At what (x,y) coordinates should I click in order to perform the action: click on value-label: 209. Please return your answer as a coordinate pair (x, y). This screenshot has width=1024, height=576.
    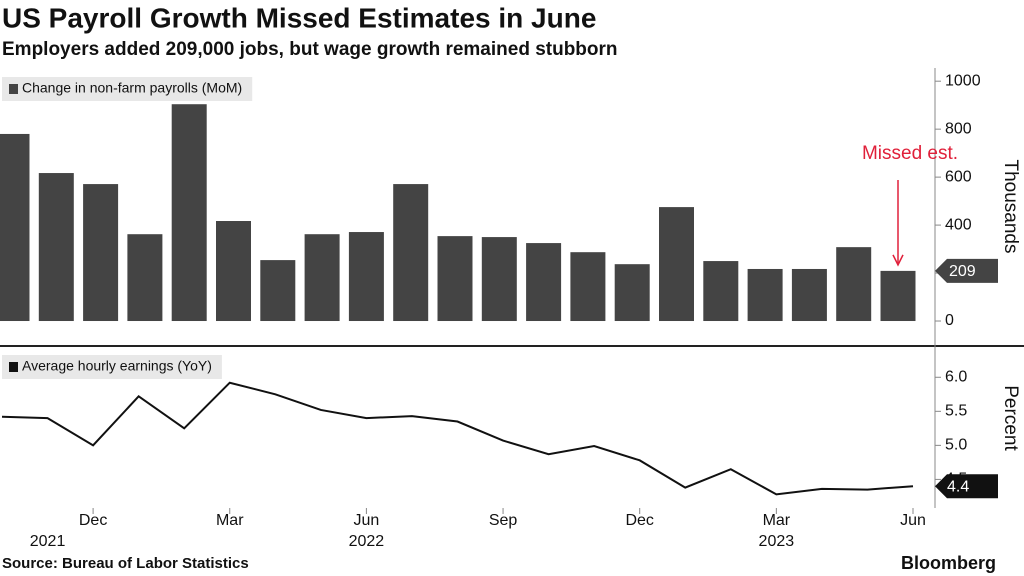
    Looking at the image, I should click on (962, 271).